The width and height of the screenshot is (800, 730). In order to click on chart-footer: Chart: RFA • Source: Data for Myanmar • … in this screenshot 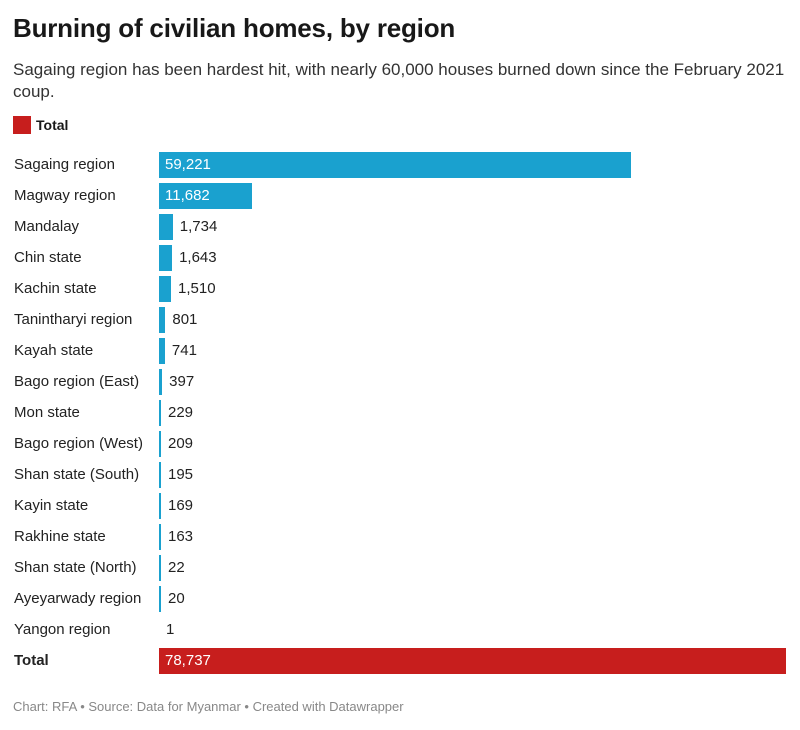, I will do `click(208, 706)`.